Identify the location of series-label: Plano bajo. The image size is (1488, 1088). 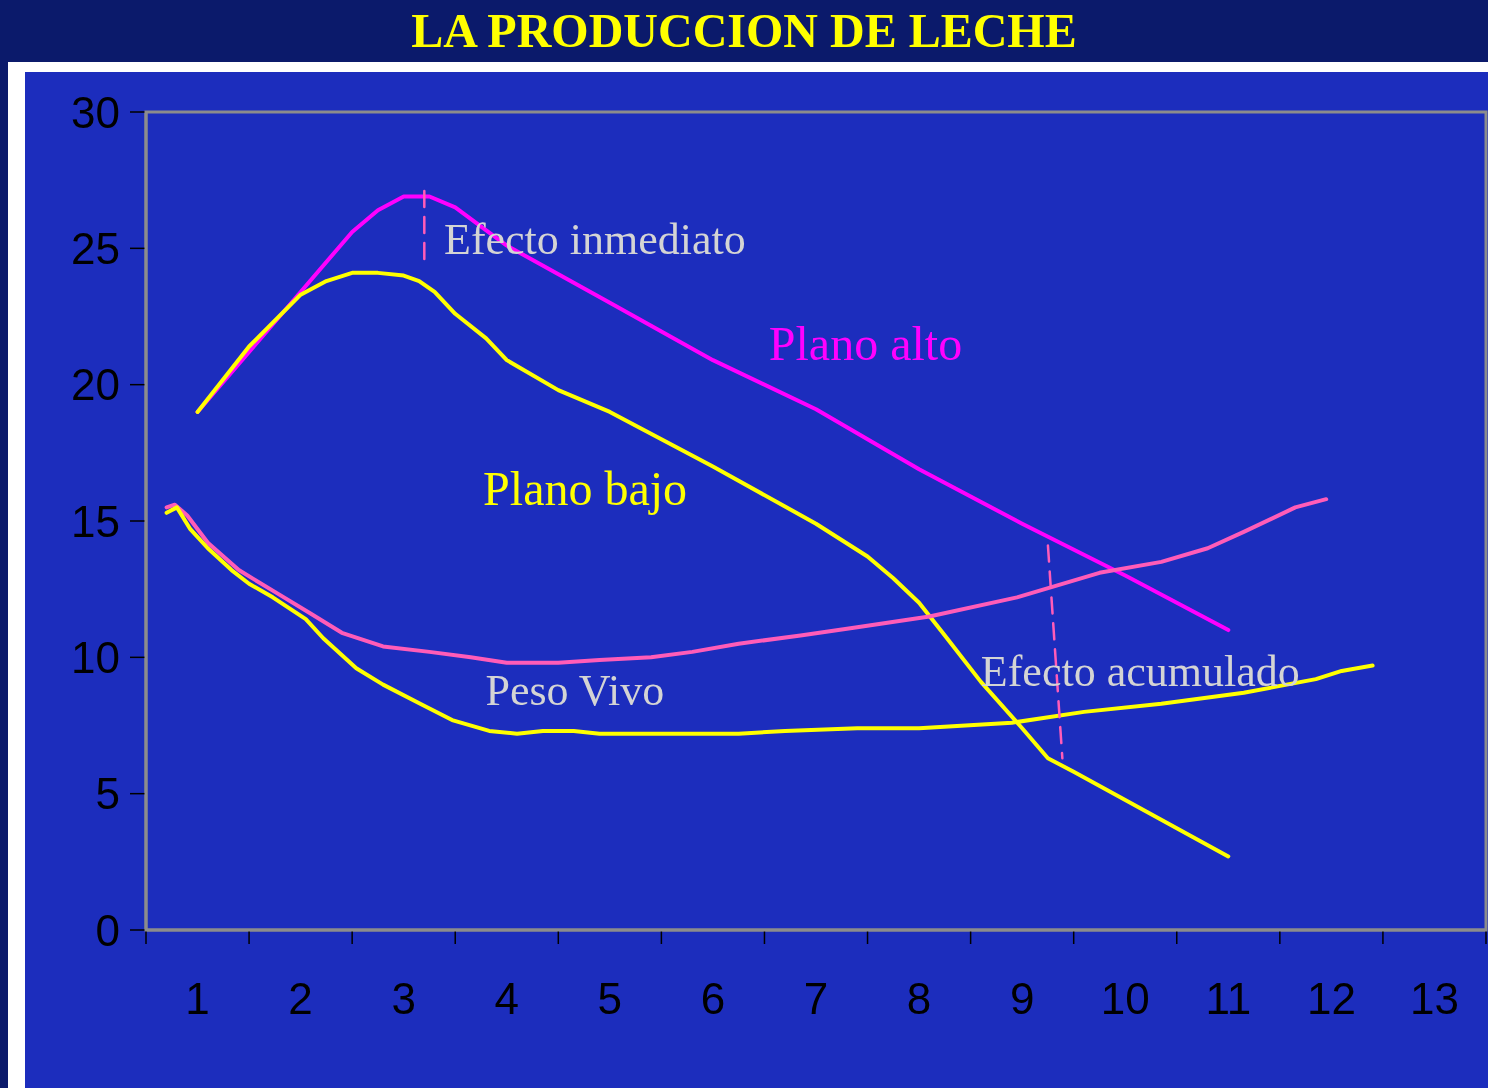
(585, 488).